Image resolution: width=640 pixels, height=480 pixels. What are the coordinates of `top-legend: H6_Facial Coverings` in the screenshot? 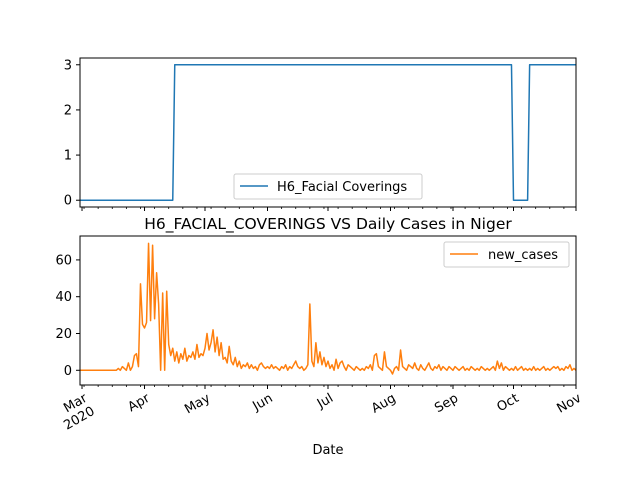 It's located at (328, 186).